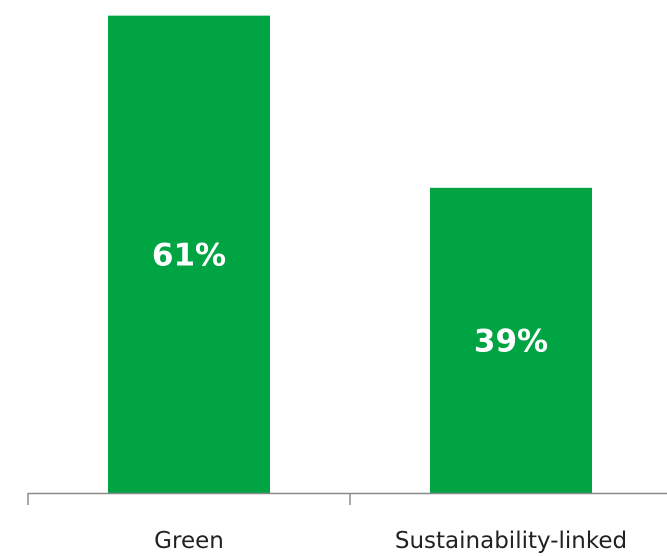 The height and width of the screenshot is (556, 667). I want to click on bar-value-label: 39%, so click(511, 341).